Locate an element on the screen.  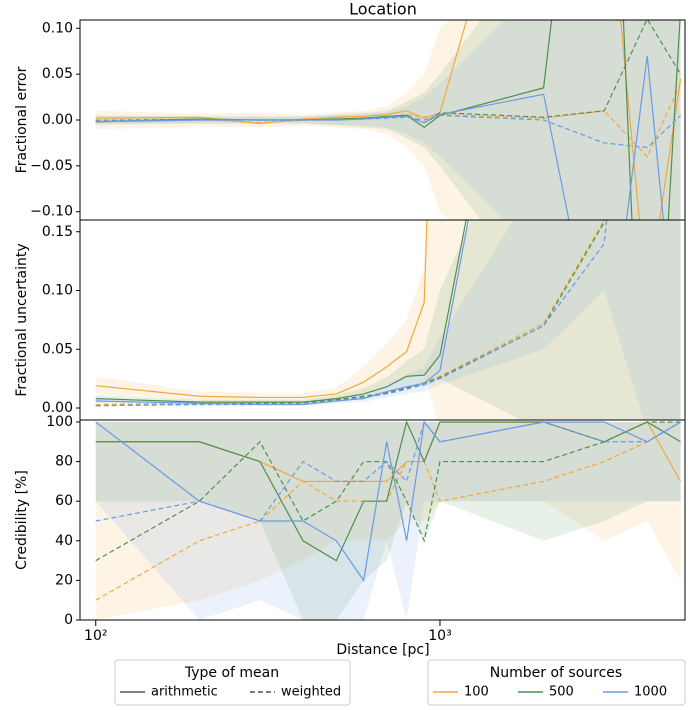
legend-sources is located at coordinates (556, 682).